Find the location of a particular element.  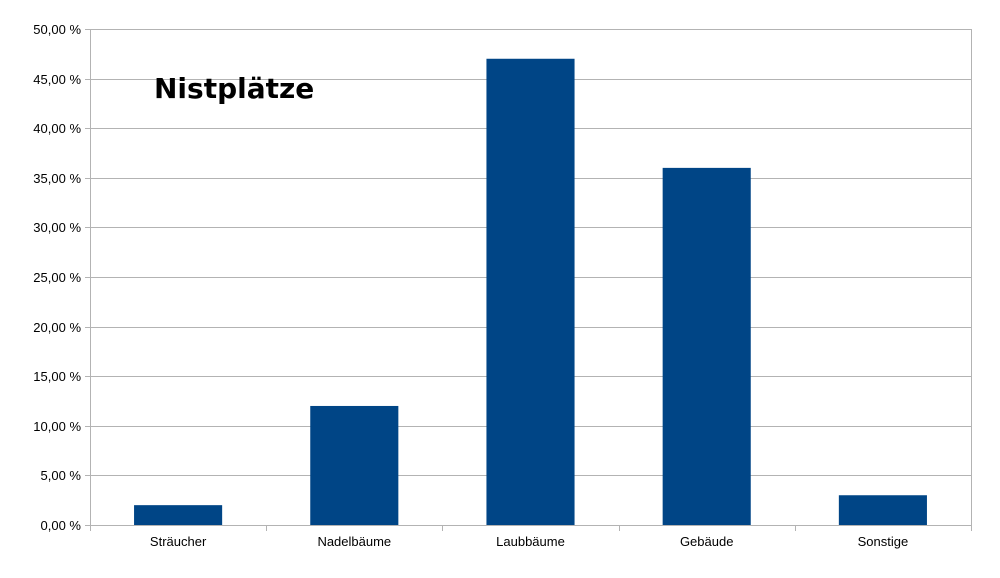

y-tick-label: 0,00 % is located at coordinates (61, 525).